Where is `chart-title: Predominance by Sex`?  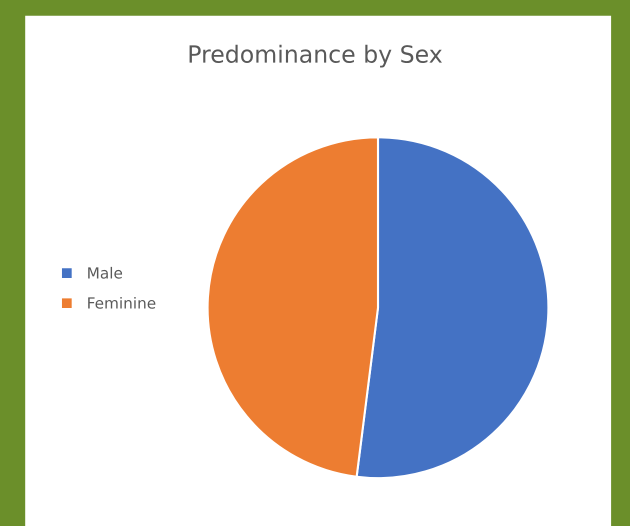 chart-title: Predominance by Sex is located at coordinates (316, 56).